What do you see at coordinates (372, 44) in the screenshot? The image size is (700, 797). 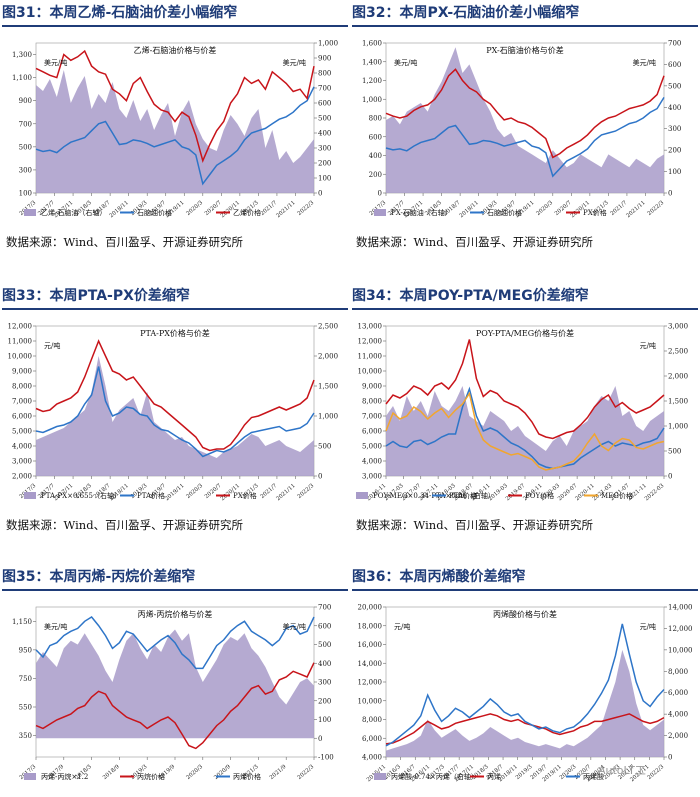 I see `y-tick-label-left: 1,600` at bounding box center [372, 44].